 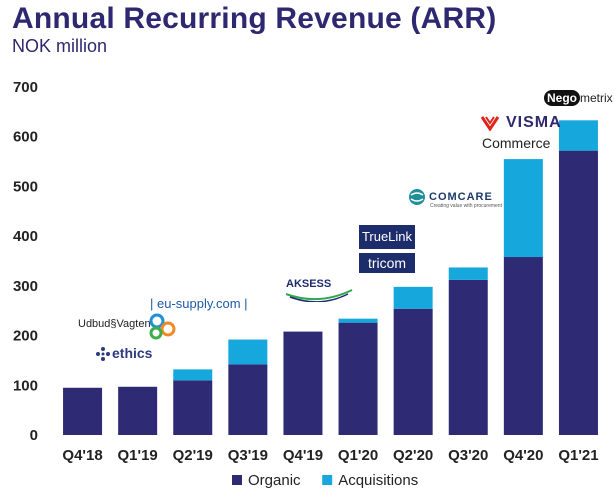 I want to click on chart-subtitle: NOK million, so click(x=60, y=46).